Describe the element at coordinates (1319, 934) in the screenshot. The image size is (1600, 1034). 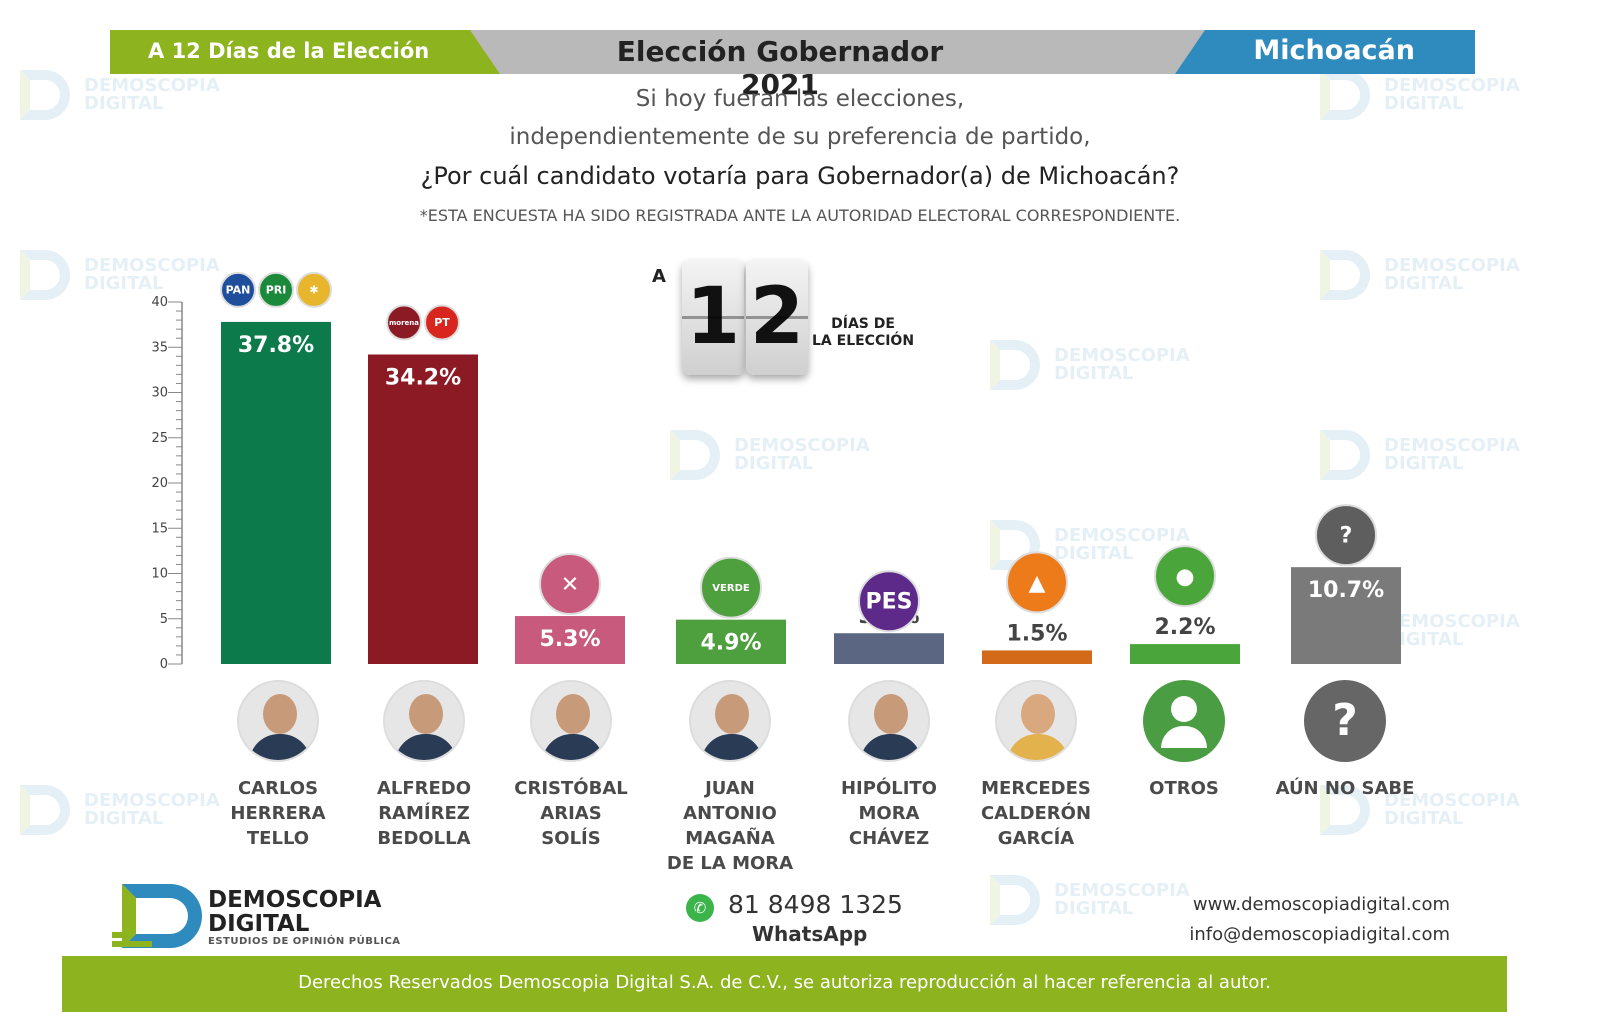
I see `email-link: info@demoscopiadigital.com` at that location.